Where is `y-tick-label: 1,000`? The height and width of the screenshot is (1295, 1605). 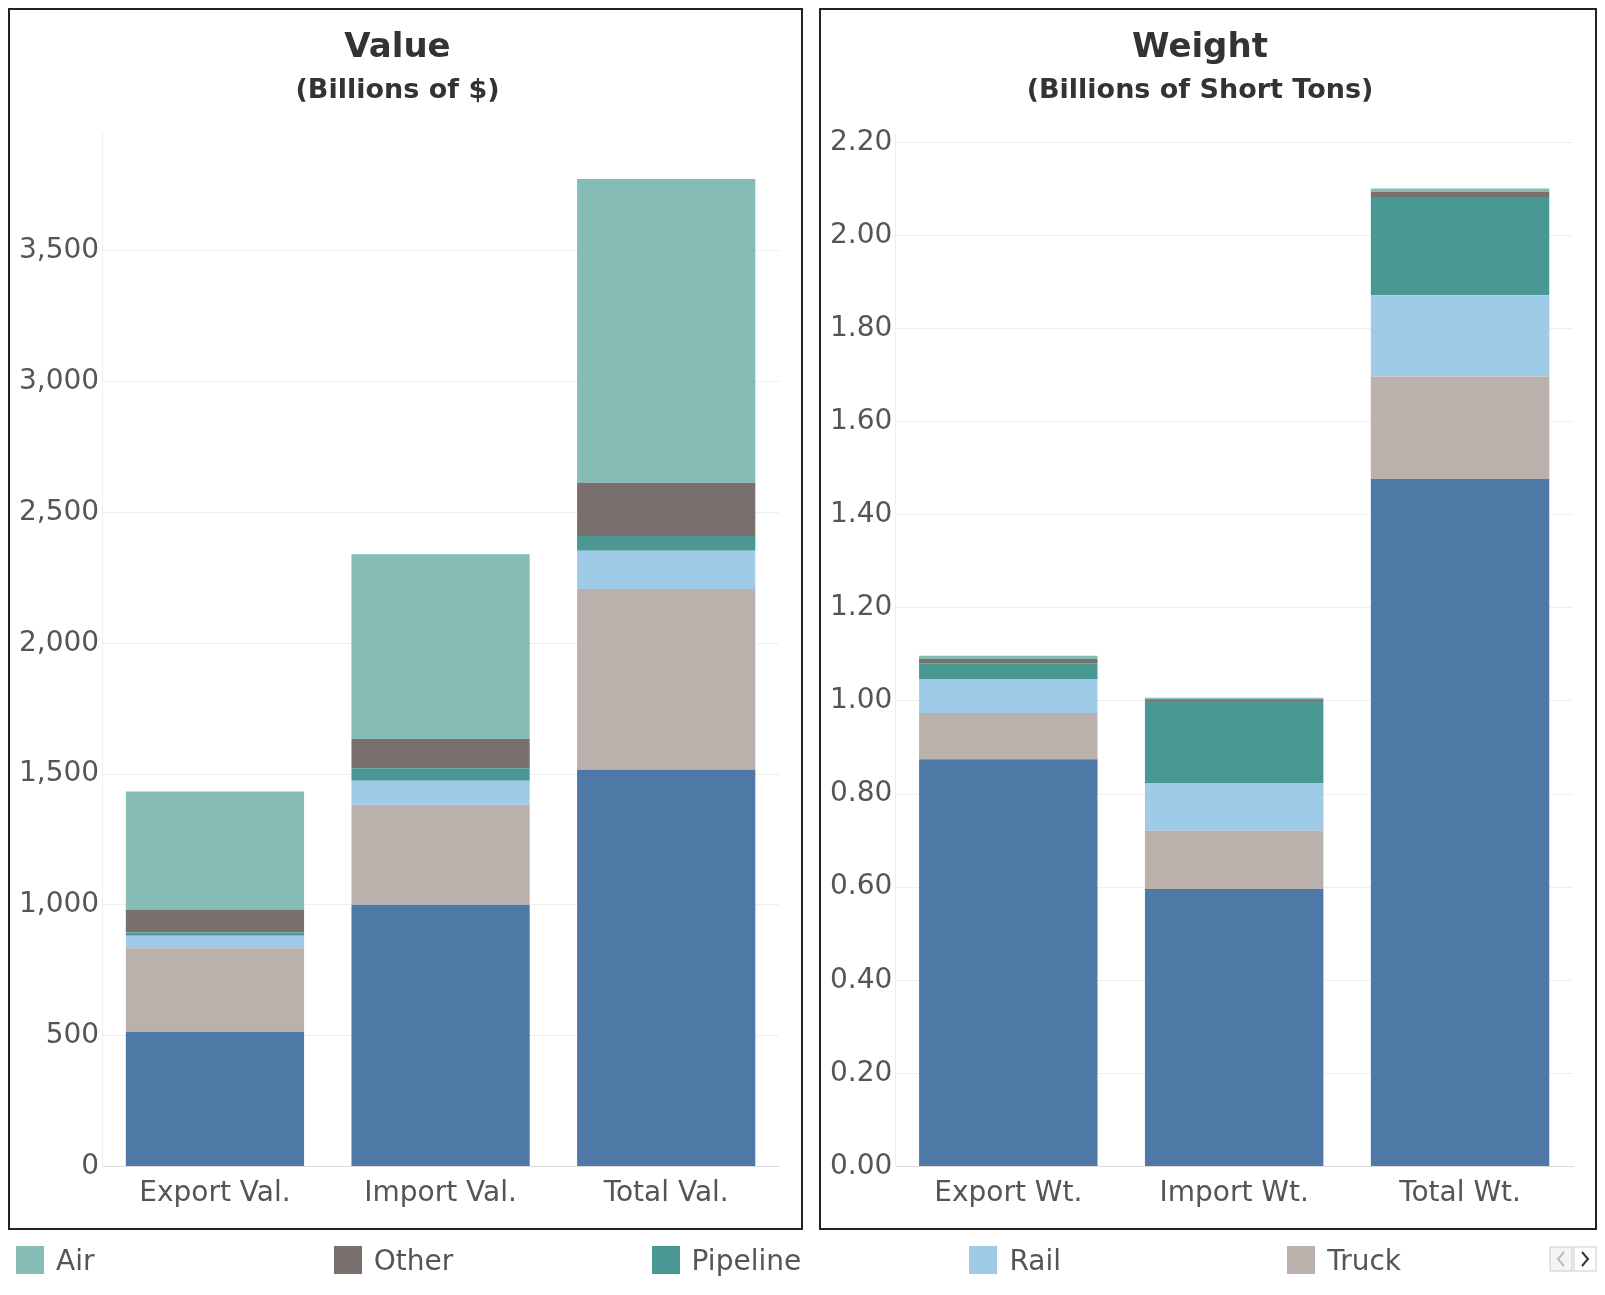 y-tick-label: 1,000 is located at coordinates (59, 903).